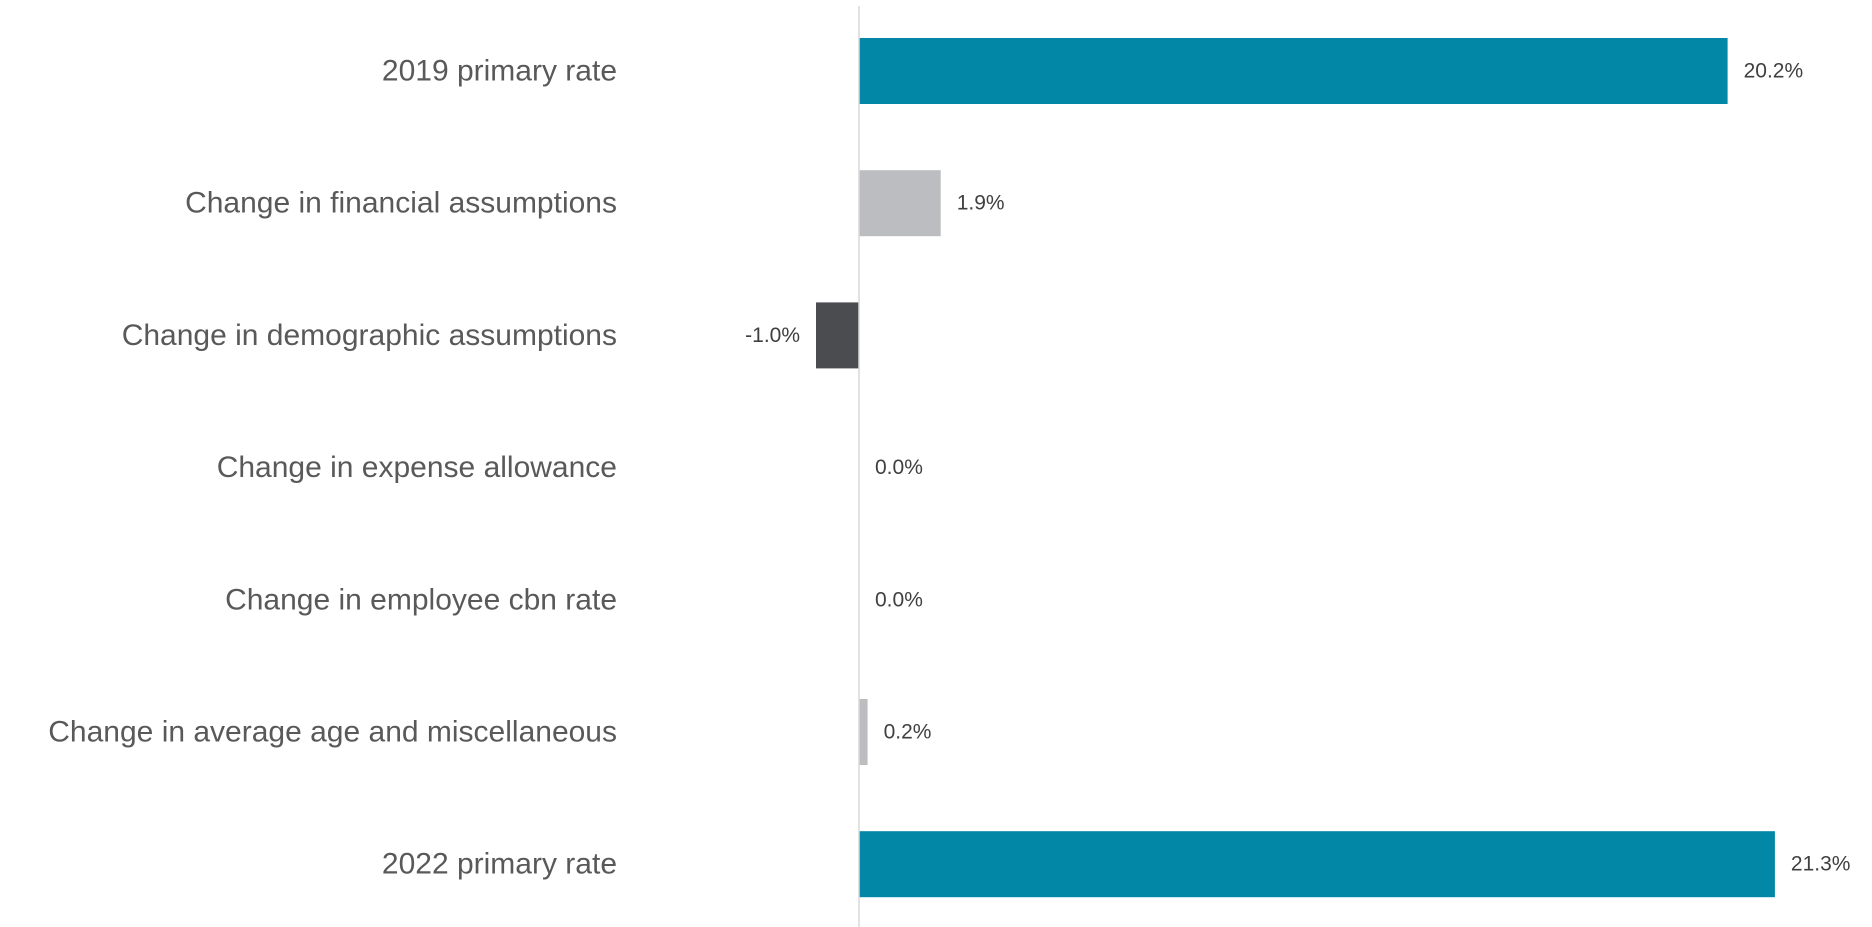 This screenshot has width=1872, height=927. Describe the element at coordinates (401, 203) in the screenshot. I see `category-label-change-in-financial-assumptions: Change in financial assumptions` at that location.